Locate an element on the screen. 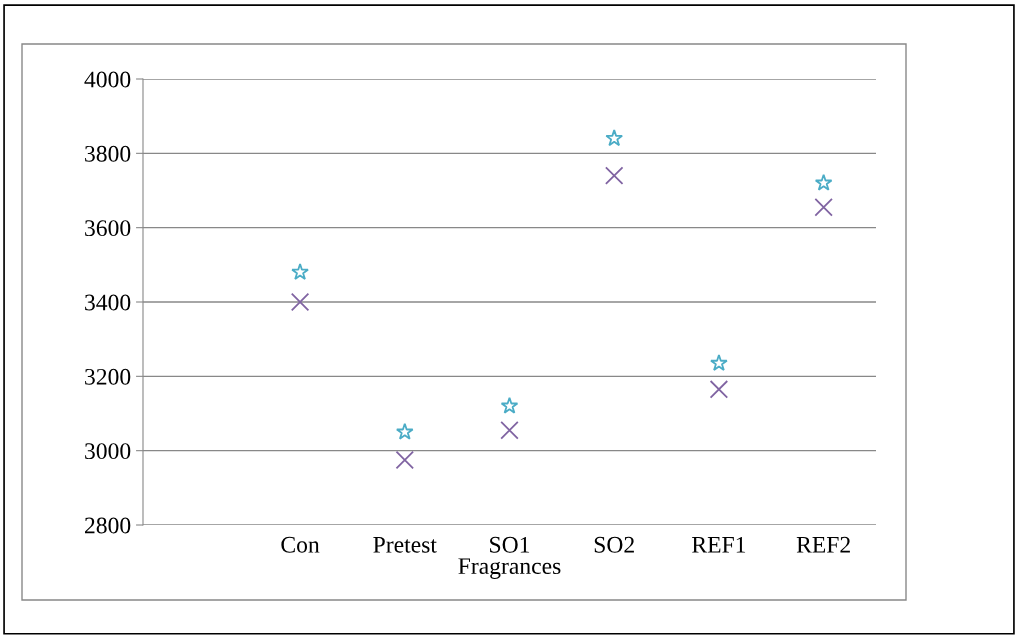 The image size is (1018, 635). x-tick-label: SO1 is located at coordinates (510, 544).